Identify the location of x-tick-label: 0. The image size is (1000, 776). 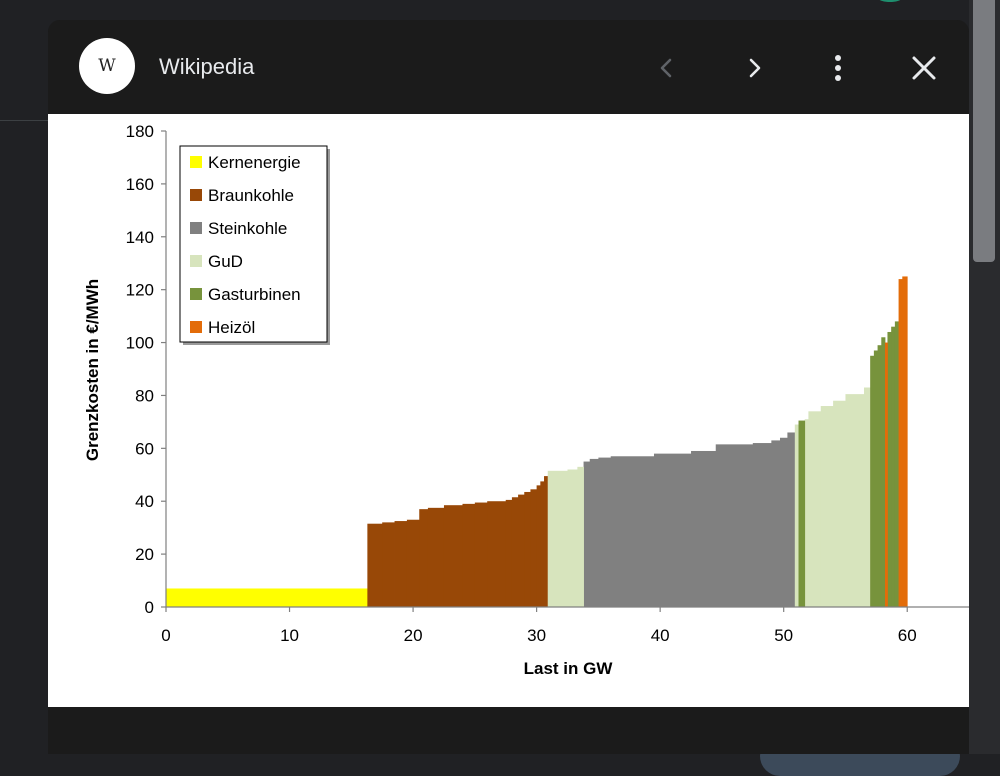
(165, 635).